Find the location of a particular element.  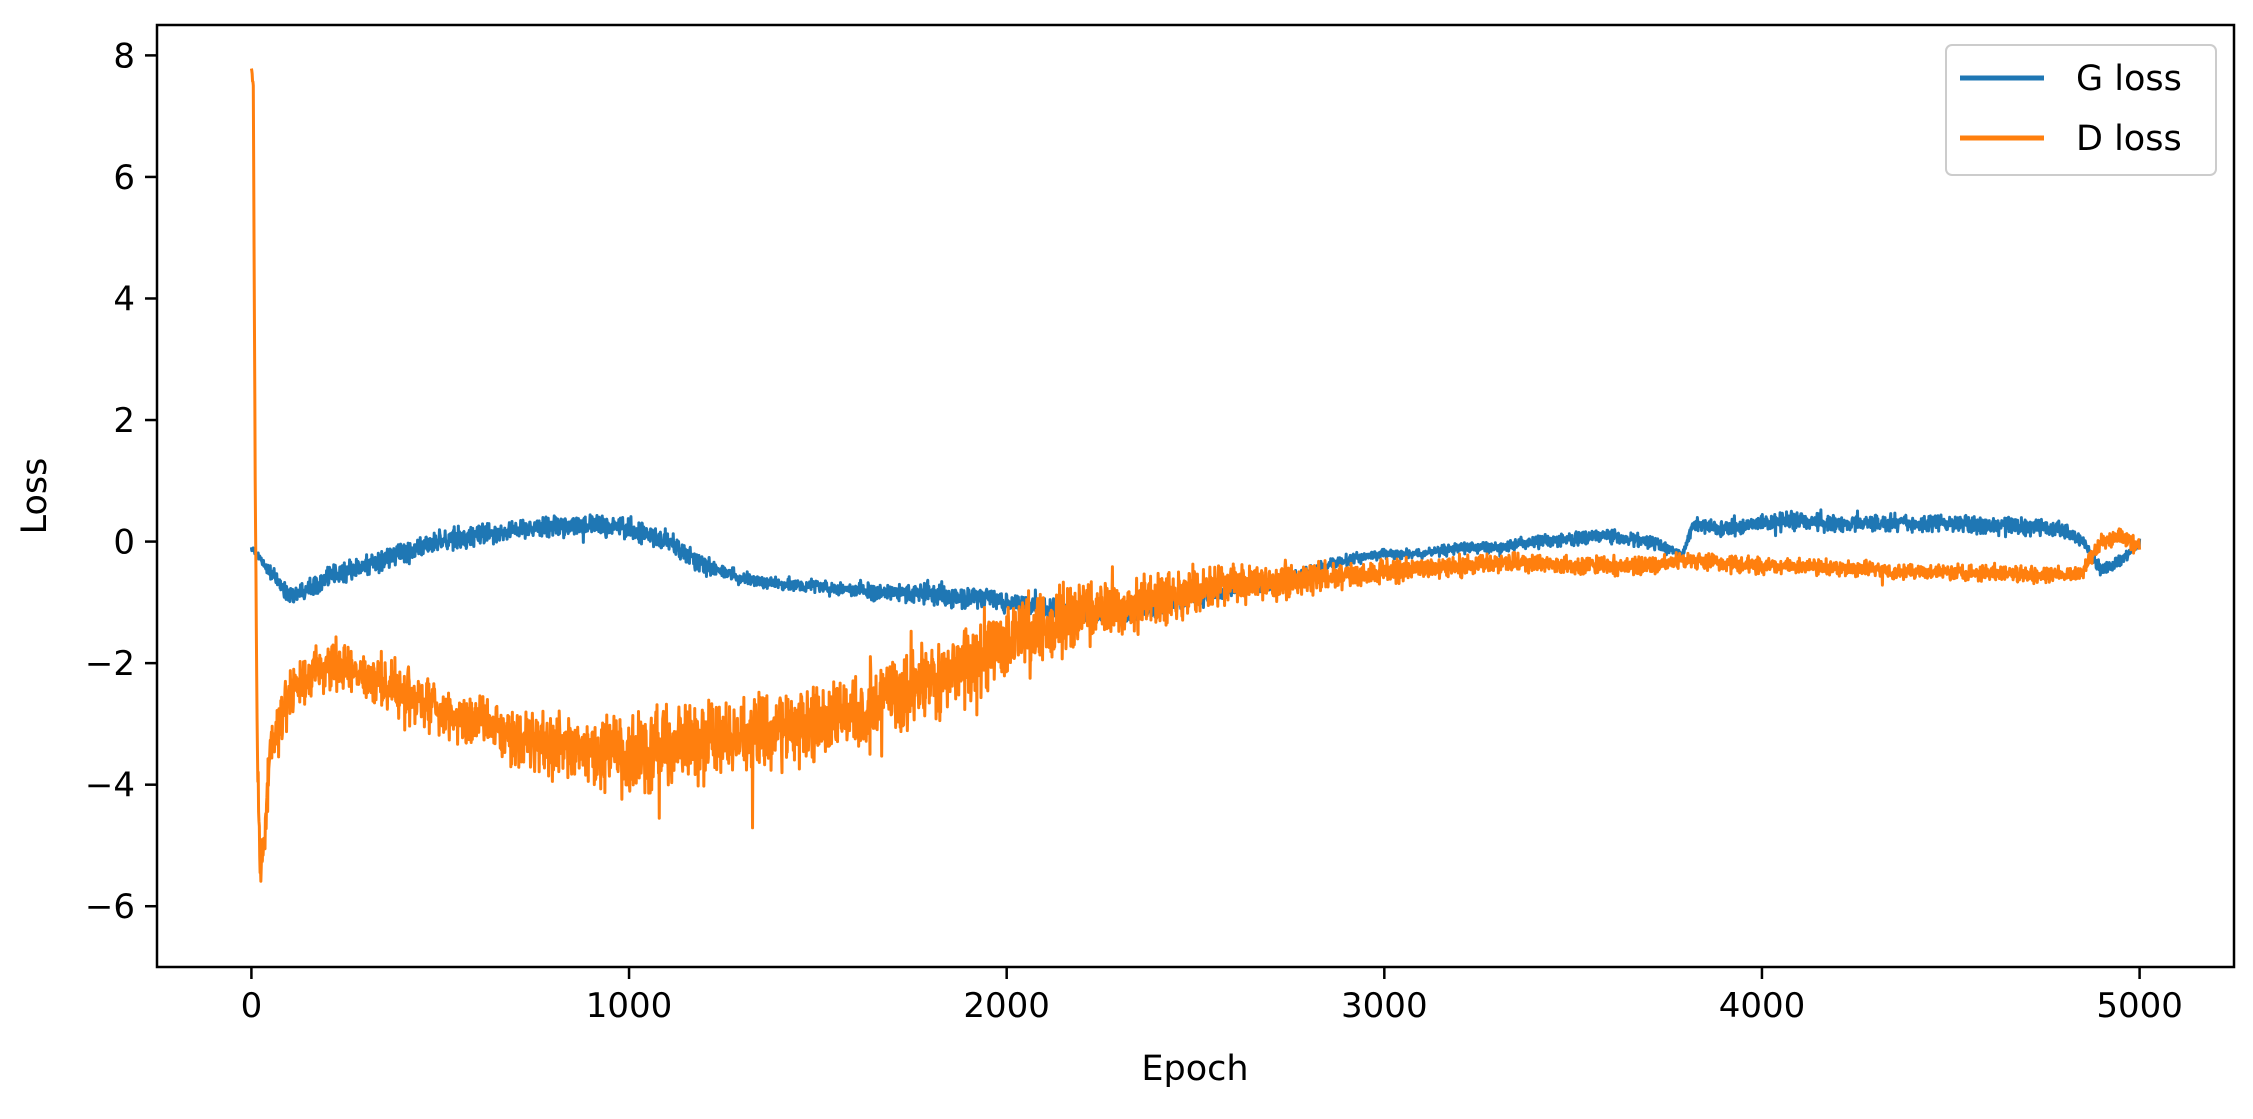

legend-label-d-loss: D loss is located at coordinates (2129, 139).